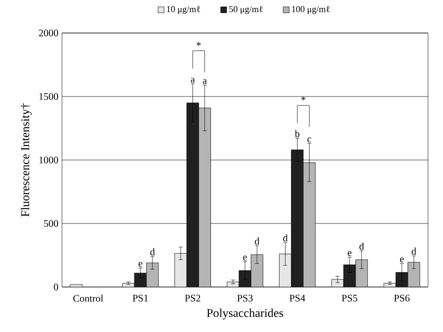 The width and height of the screenshot is (443, 332). What do you see at coordinates (26, 160) in the screenshot?
I see `y-axis-title: Fluorescence Intensity†` at bounding box center [26, 160].